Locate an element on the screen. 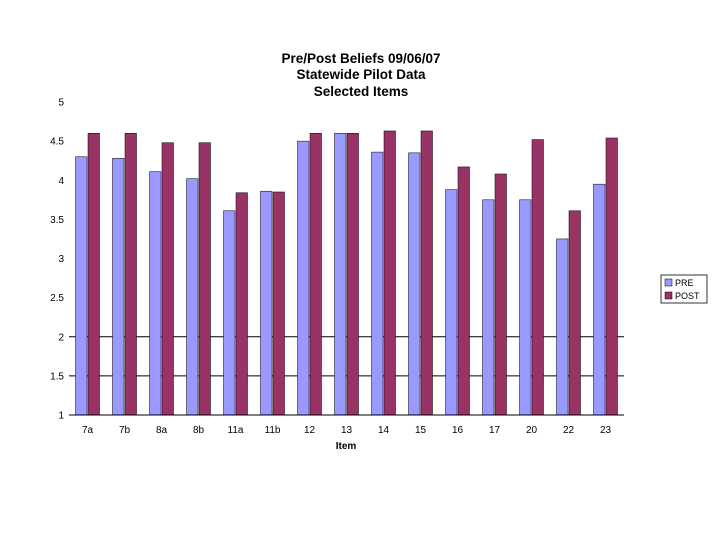 The height and width of the screenshot is (540, 720). bar-post-8b is located at coordinates (204, 279).